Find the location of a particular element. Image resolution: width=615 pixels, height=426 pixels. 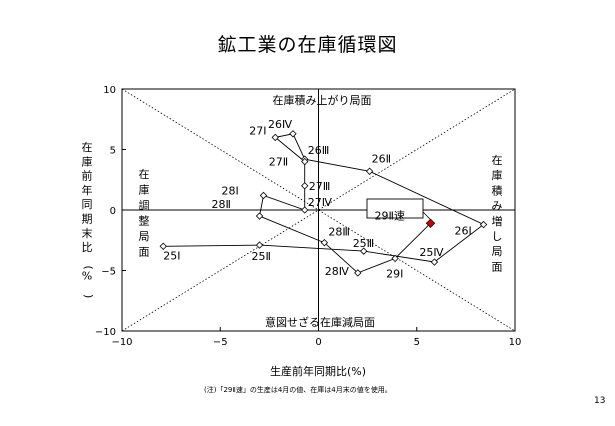

x-tick-label: 10 is located at coordinates (515, 342).